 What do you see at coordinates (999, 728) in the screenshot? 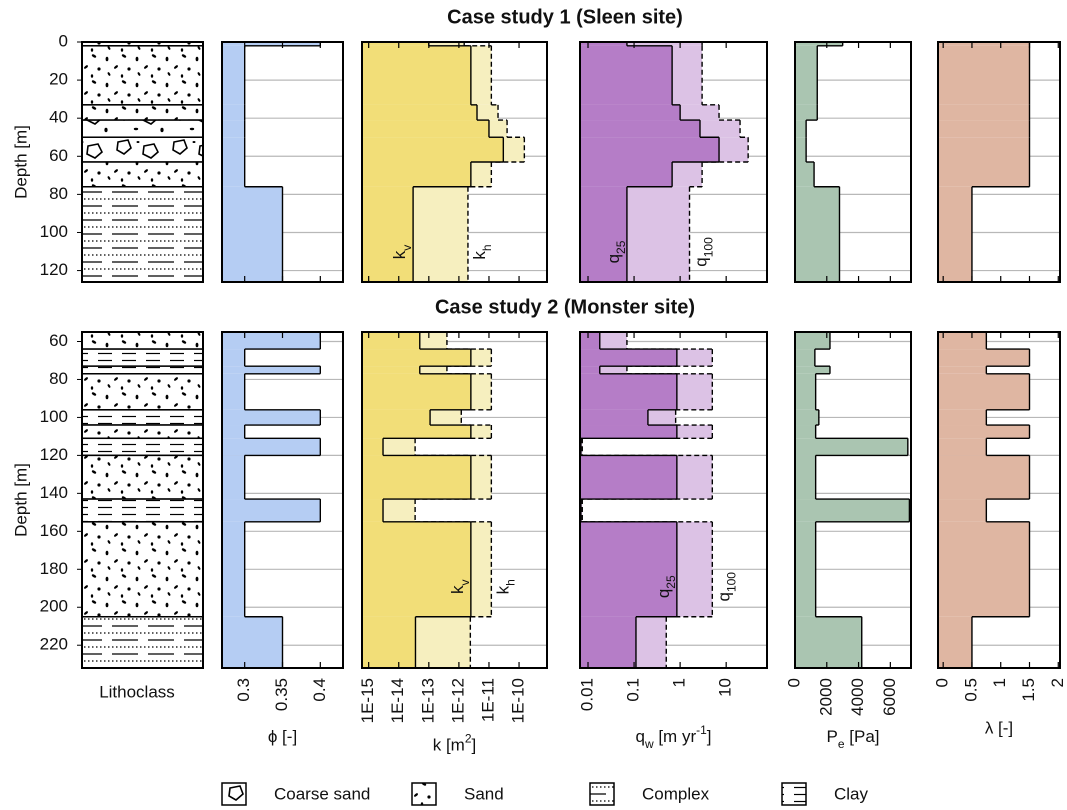
I see `text-part: λ [-]` at bounding box center [999, 728].